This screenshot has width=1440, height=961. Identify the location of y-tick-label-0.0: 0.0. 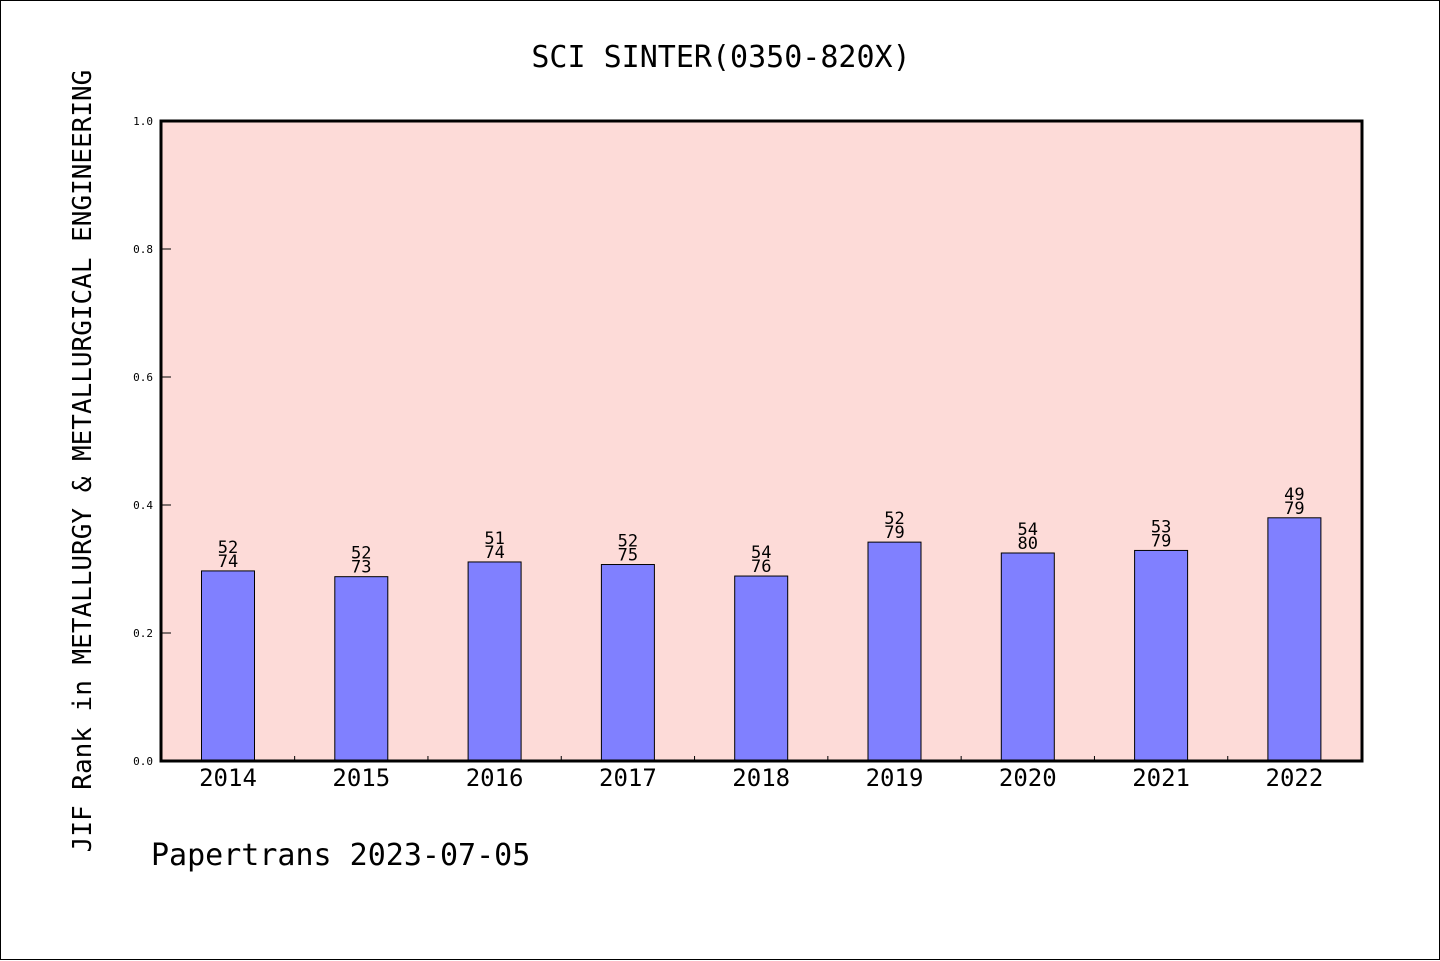
(143, 761).